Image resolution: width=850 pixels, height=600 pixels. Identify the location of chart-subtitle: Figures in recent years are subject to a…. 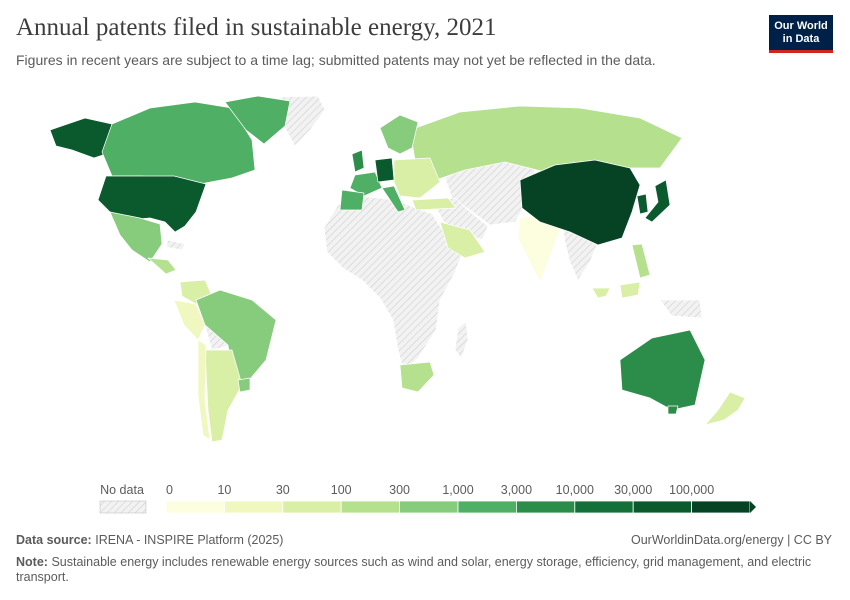
(336, 60).